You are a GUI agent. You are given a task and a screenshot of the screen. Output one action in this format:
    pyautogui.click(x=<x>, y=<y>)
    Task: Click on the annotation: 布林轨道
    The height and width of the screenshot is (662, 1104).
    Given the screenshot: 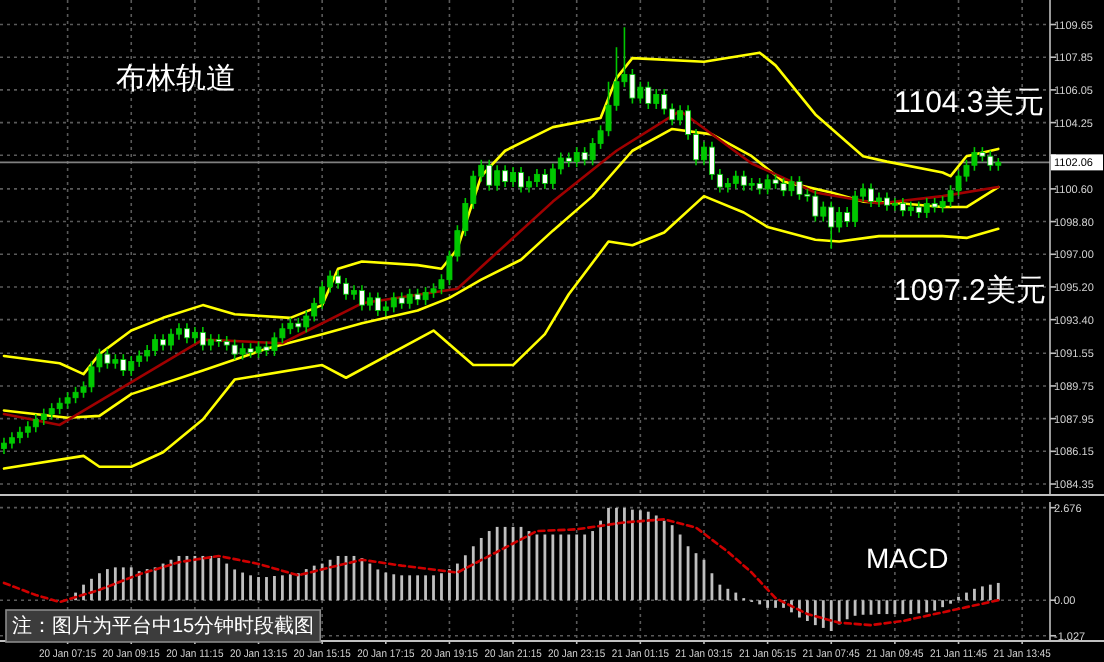 What is the action you would take?
    pyautogui.click(x=176, y=79)
    